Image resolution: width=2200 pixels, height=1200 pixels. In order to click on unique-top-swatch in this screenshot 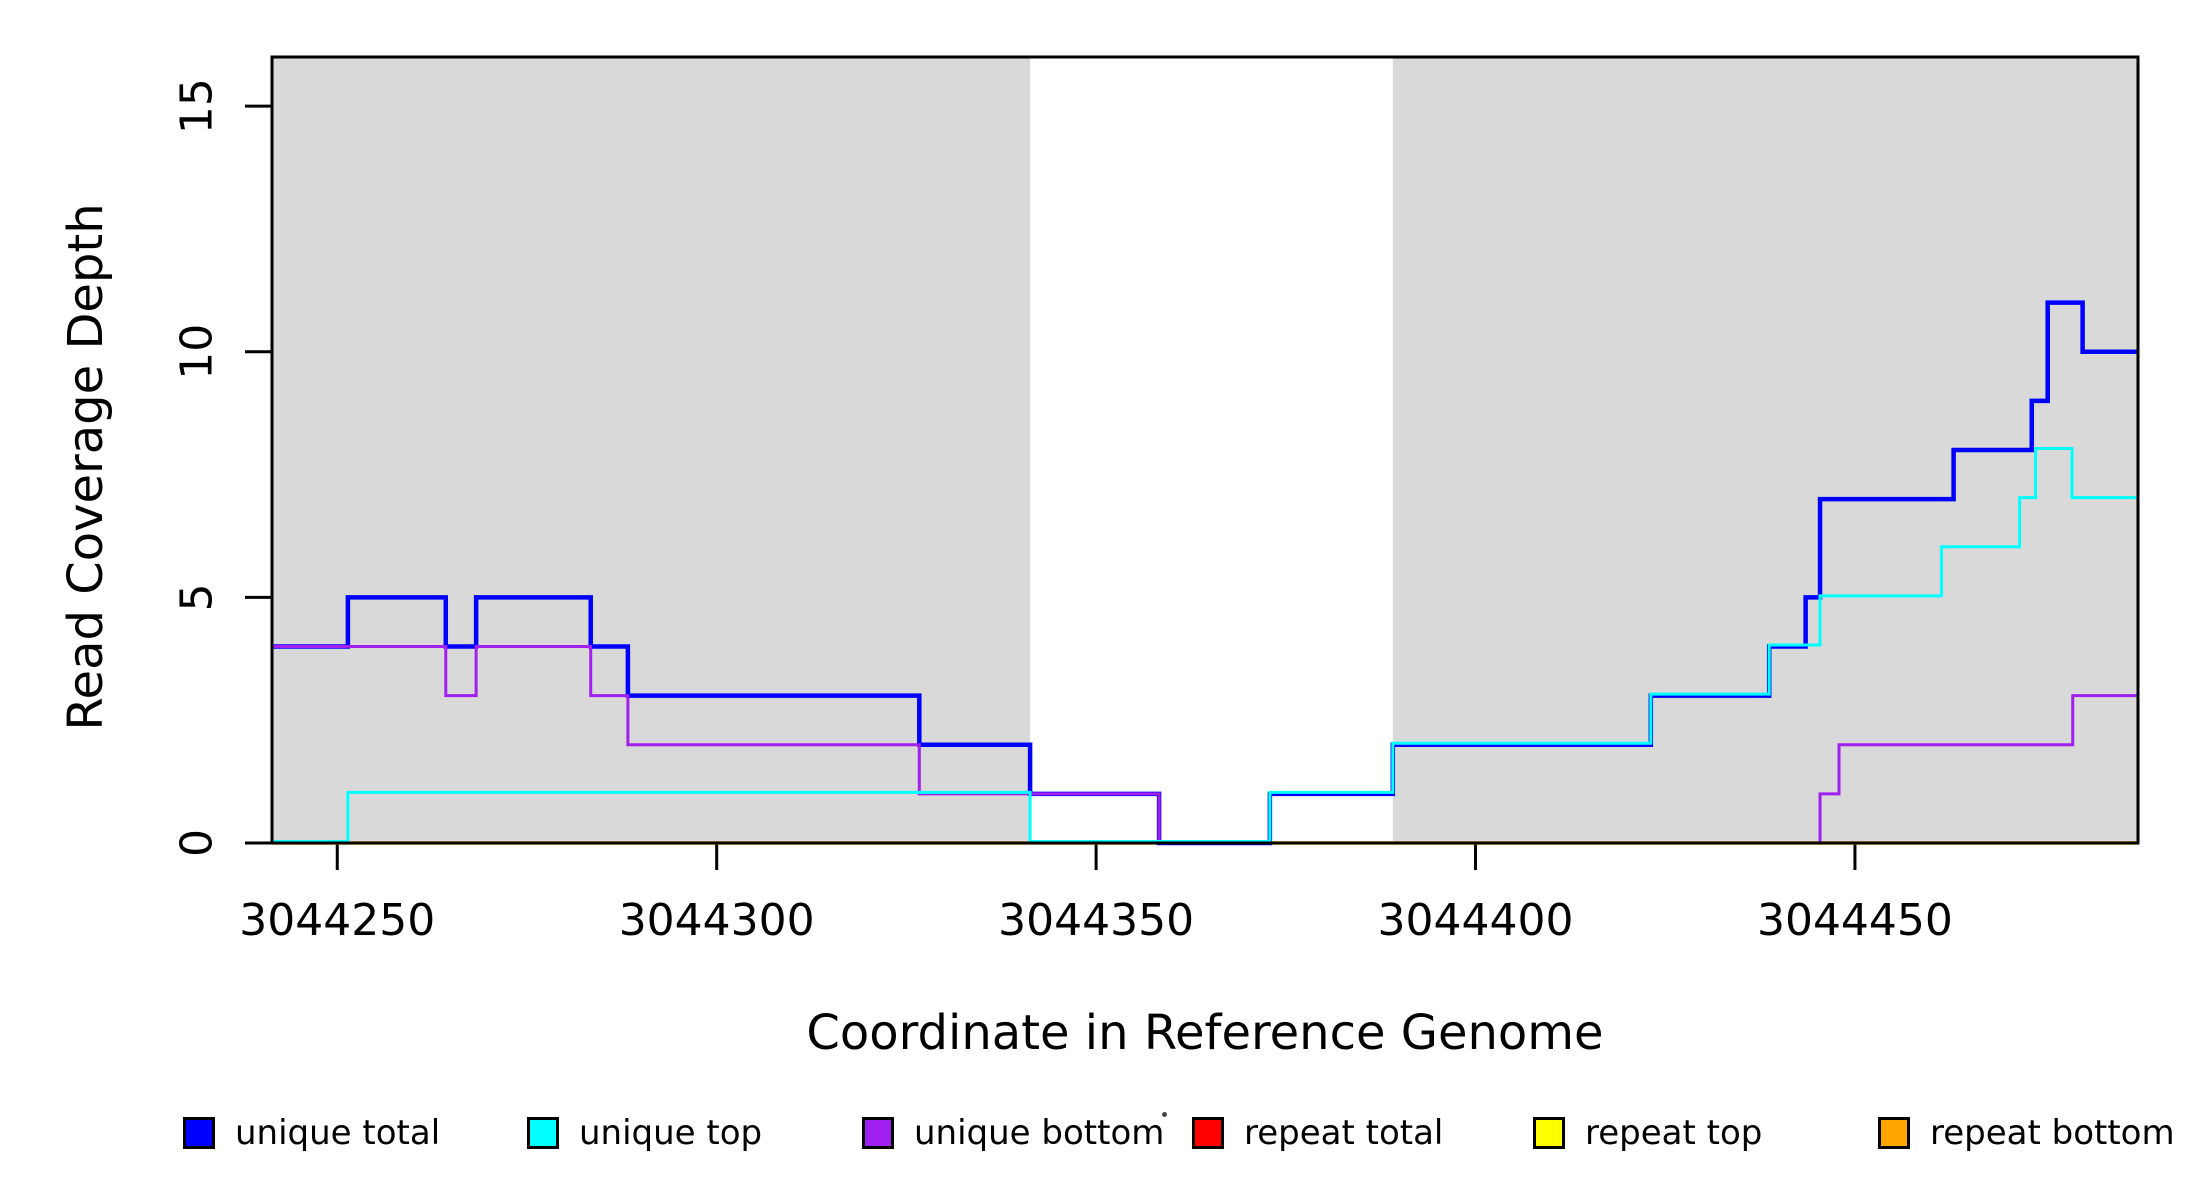, I will do `click(543, 1133)`.